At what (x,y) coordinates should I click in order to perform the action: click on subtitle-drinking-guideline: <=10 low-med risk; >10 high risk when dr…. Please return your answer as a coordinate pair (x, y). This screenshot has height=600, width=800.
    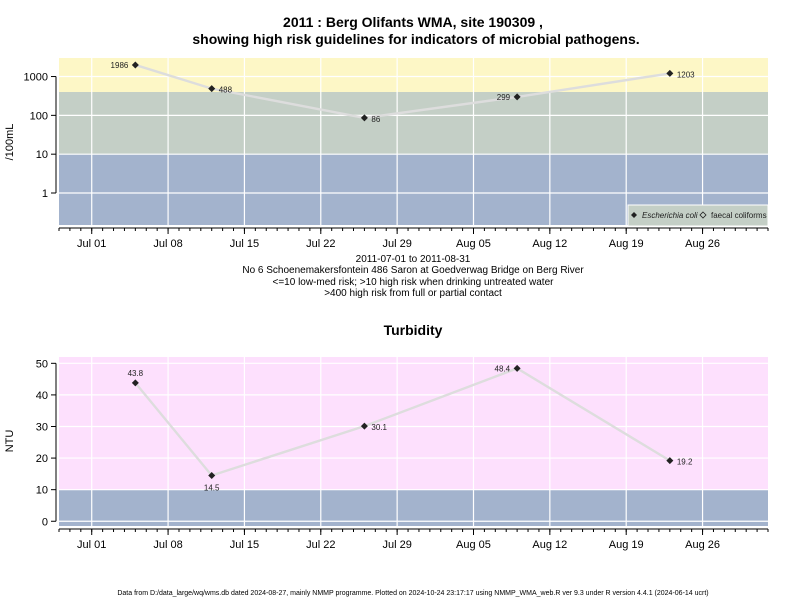
    Looking at the image, I should click on (414, 282).